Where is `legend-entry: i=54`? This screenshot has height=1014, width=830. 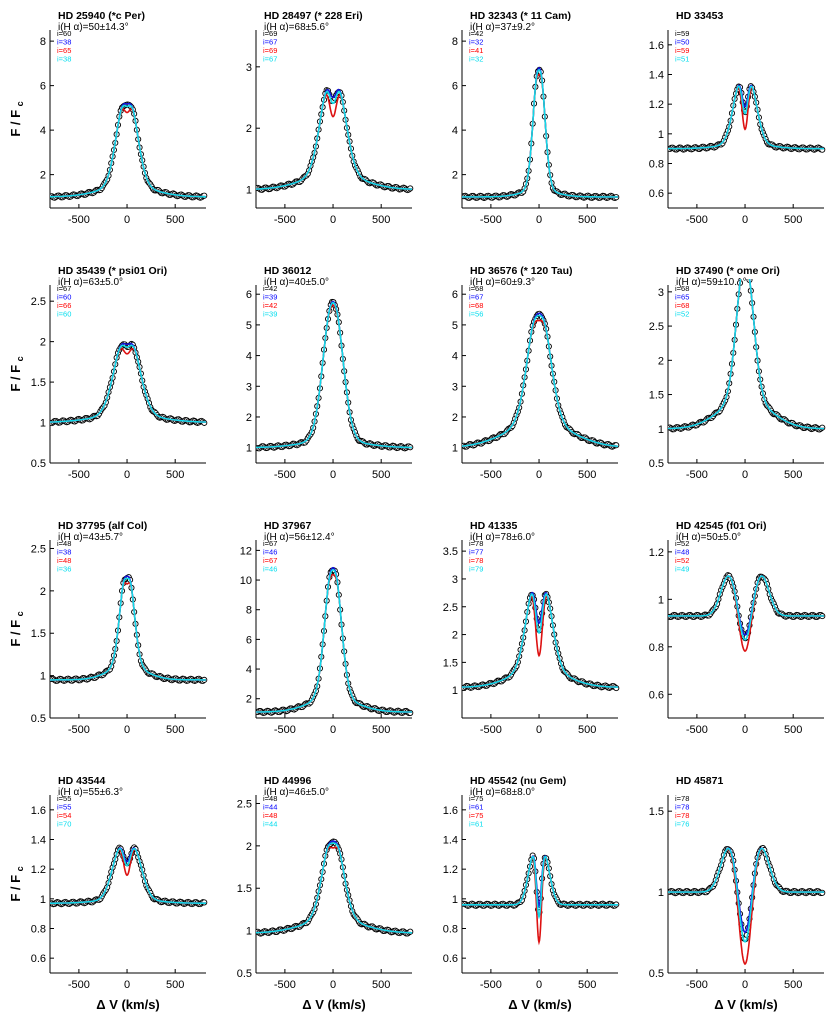
legend-entry: i=54 is located at coordinates (64, 815).